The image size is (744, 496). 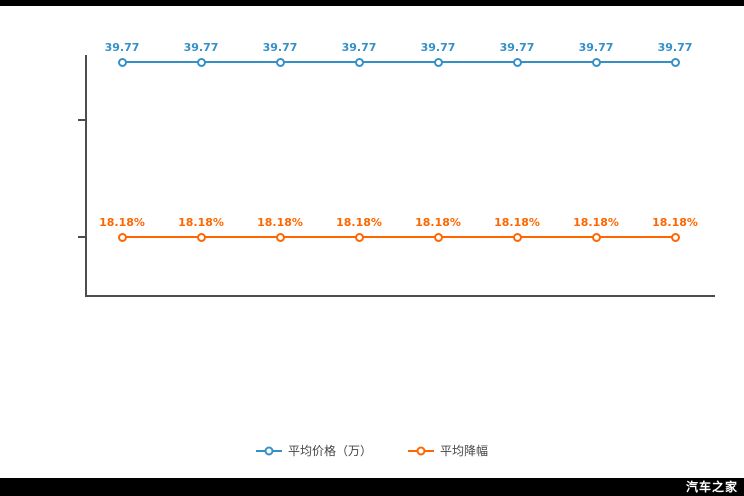 What do you see at coordinates (372, 487) in the screenshot?
I see `bottom-black-bar: 汽车之家` at bounding box center [372, 487].